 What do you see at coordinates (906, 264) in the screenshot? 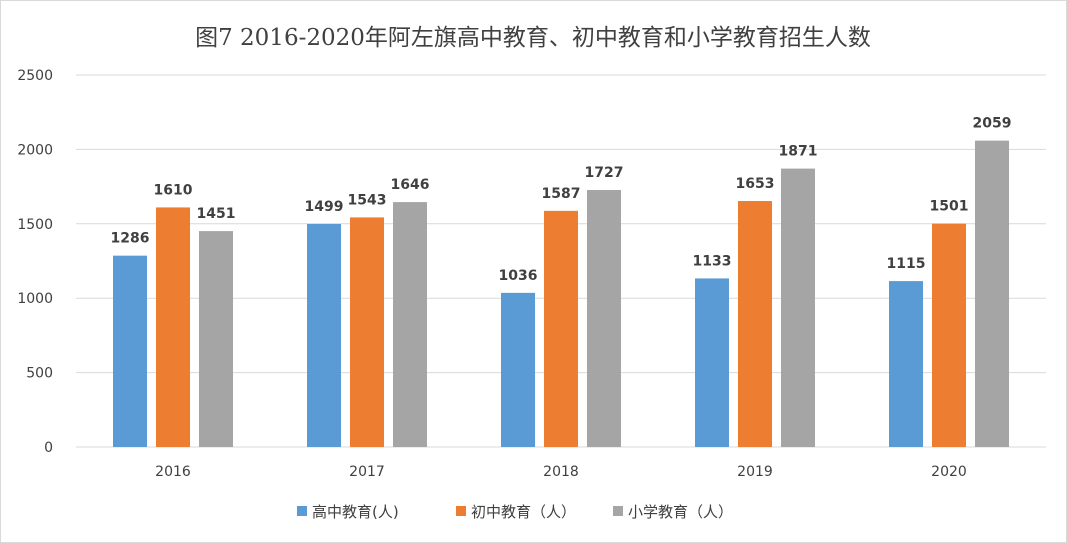
I see `data-label: 1115` at bounding box center [906, 264].